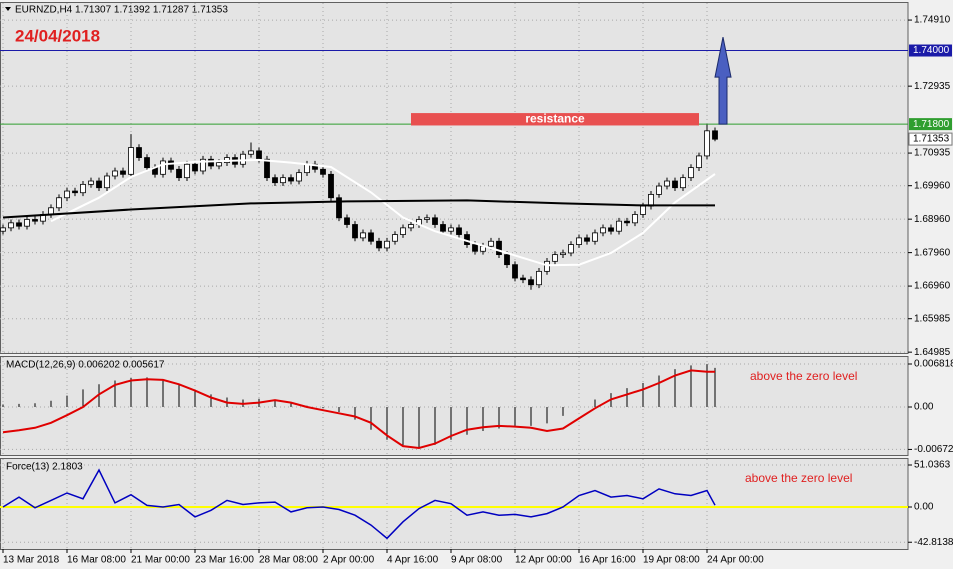 This screenshot has height=569, width=953. Describe the element at coordinates (288, 560) in the screenshot. I see `x-tick-label: 28 Mar 08:00` at that location.